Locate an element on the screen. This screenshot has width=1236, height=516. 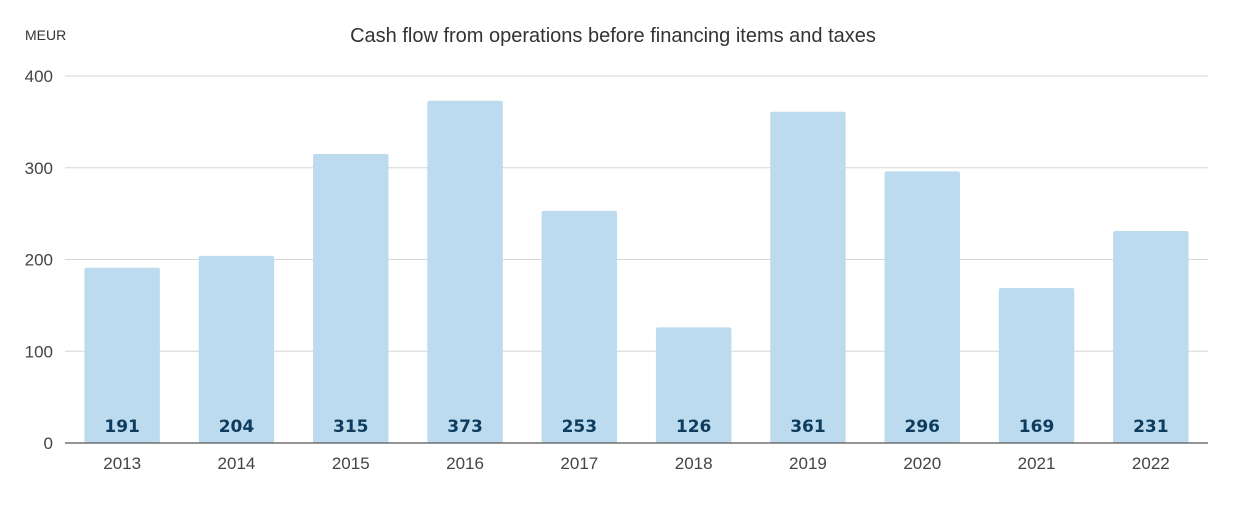
data-label: 296 is located at coordinates (923, 427).